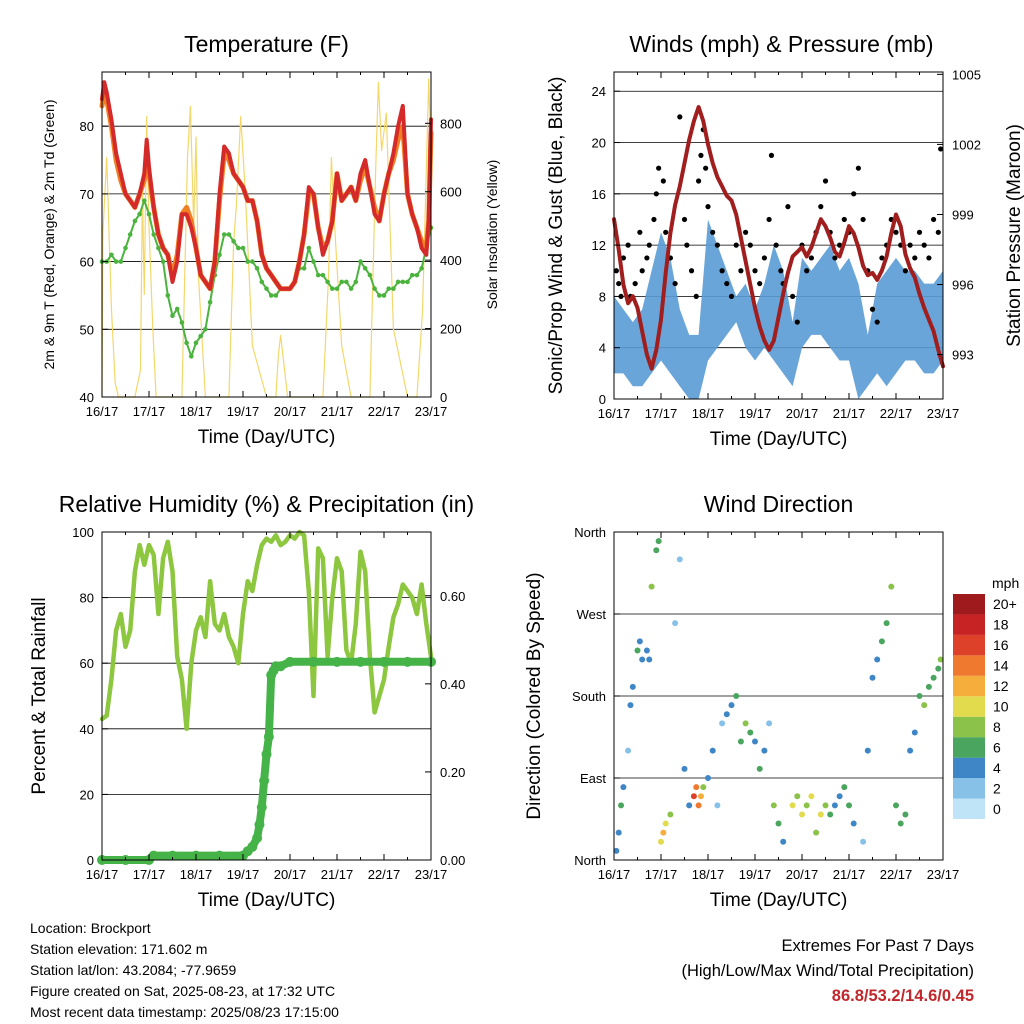 The image size is (1024, 1024). Describe the element at coordinates (451, 329) in the screenshot. I see `y-right-tick-label: 200` at that location.